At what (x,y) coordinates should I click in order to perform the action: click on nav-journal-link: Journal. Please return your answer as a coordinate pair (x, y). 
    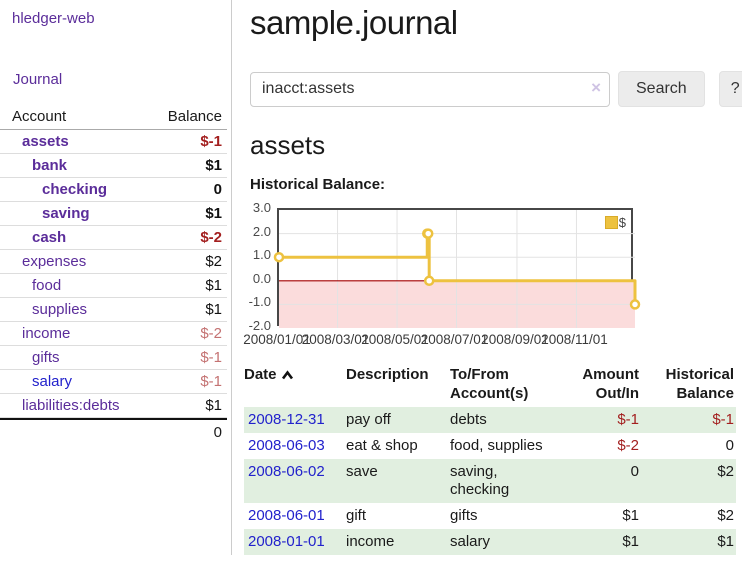
    Looking at the image, I should click on (38, 79).